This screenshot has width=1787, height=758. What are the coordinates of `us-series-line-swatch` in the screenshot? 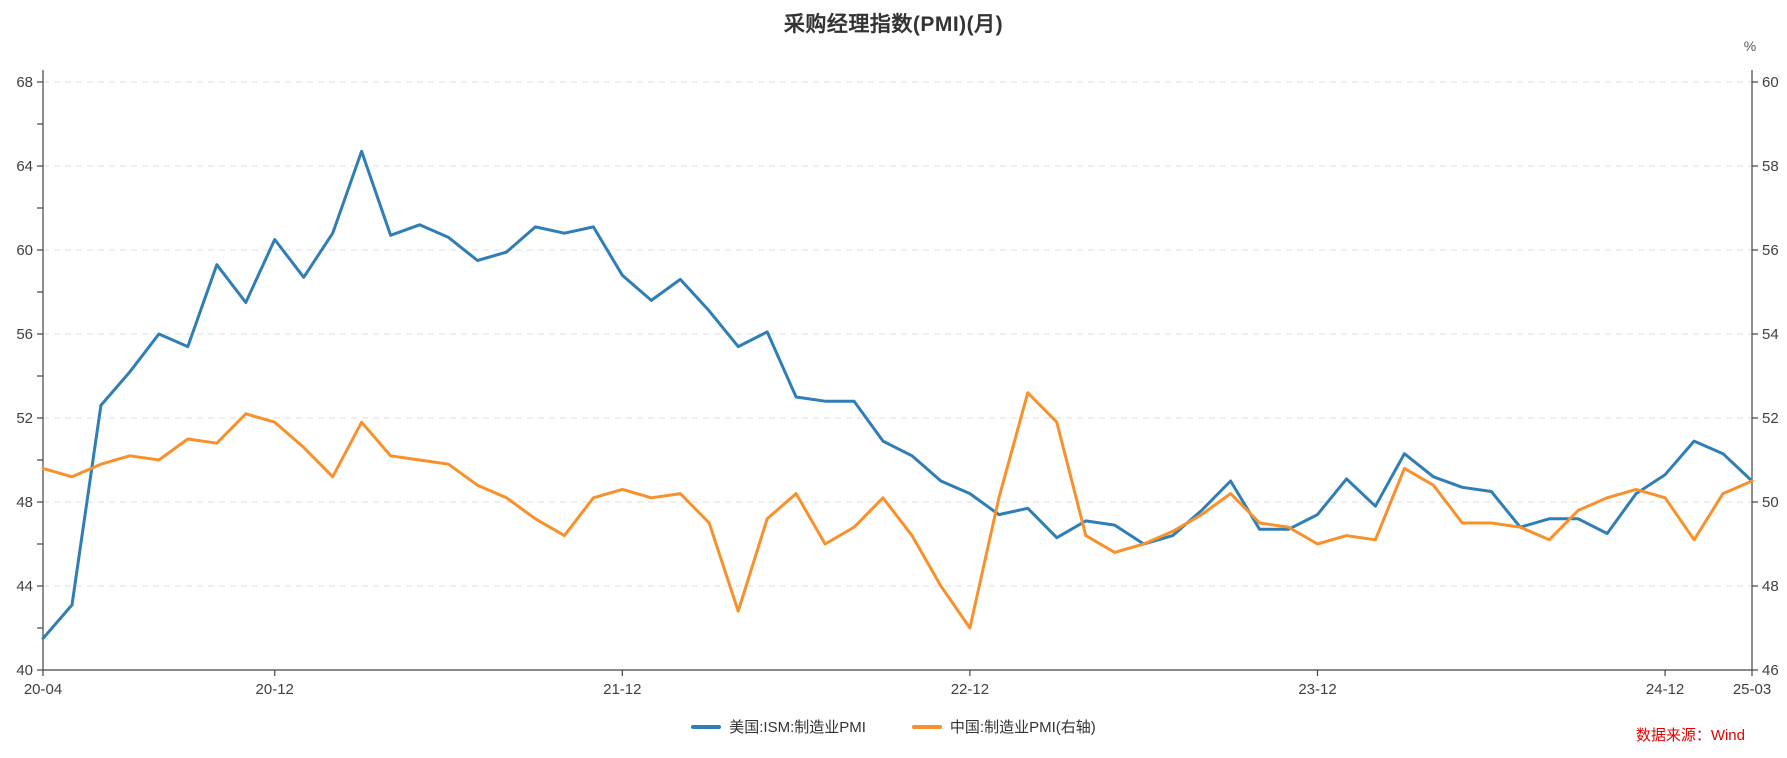 It's located at (706, 726).